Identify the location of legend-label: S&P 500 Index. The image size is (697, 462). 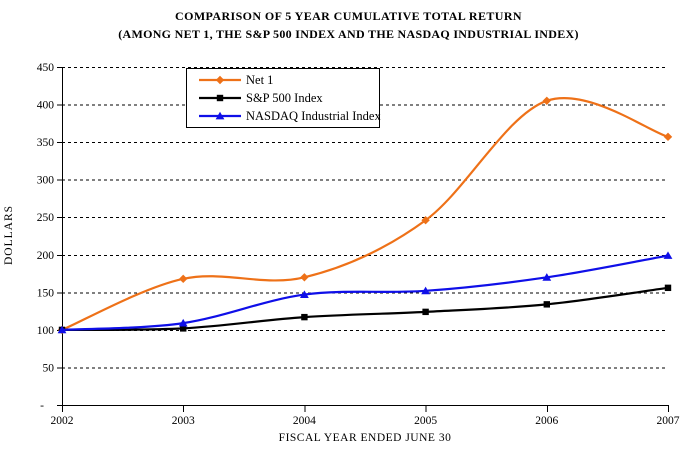
(284, 97).